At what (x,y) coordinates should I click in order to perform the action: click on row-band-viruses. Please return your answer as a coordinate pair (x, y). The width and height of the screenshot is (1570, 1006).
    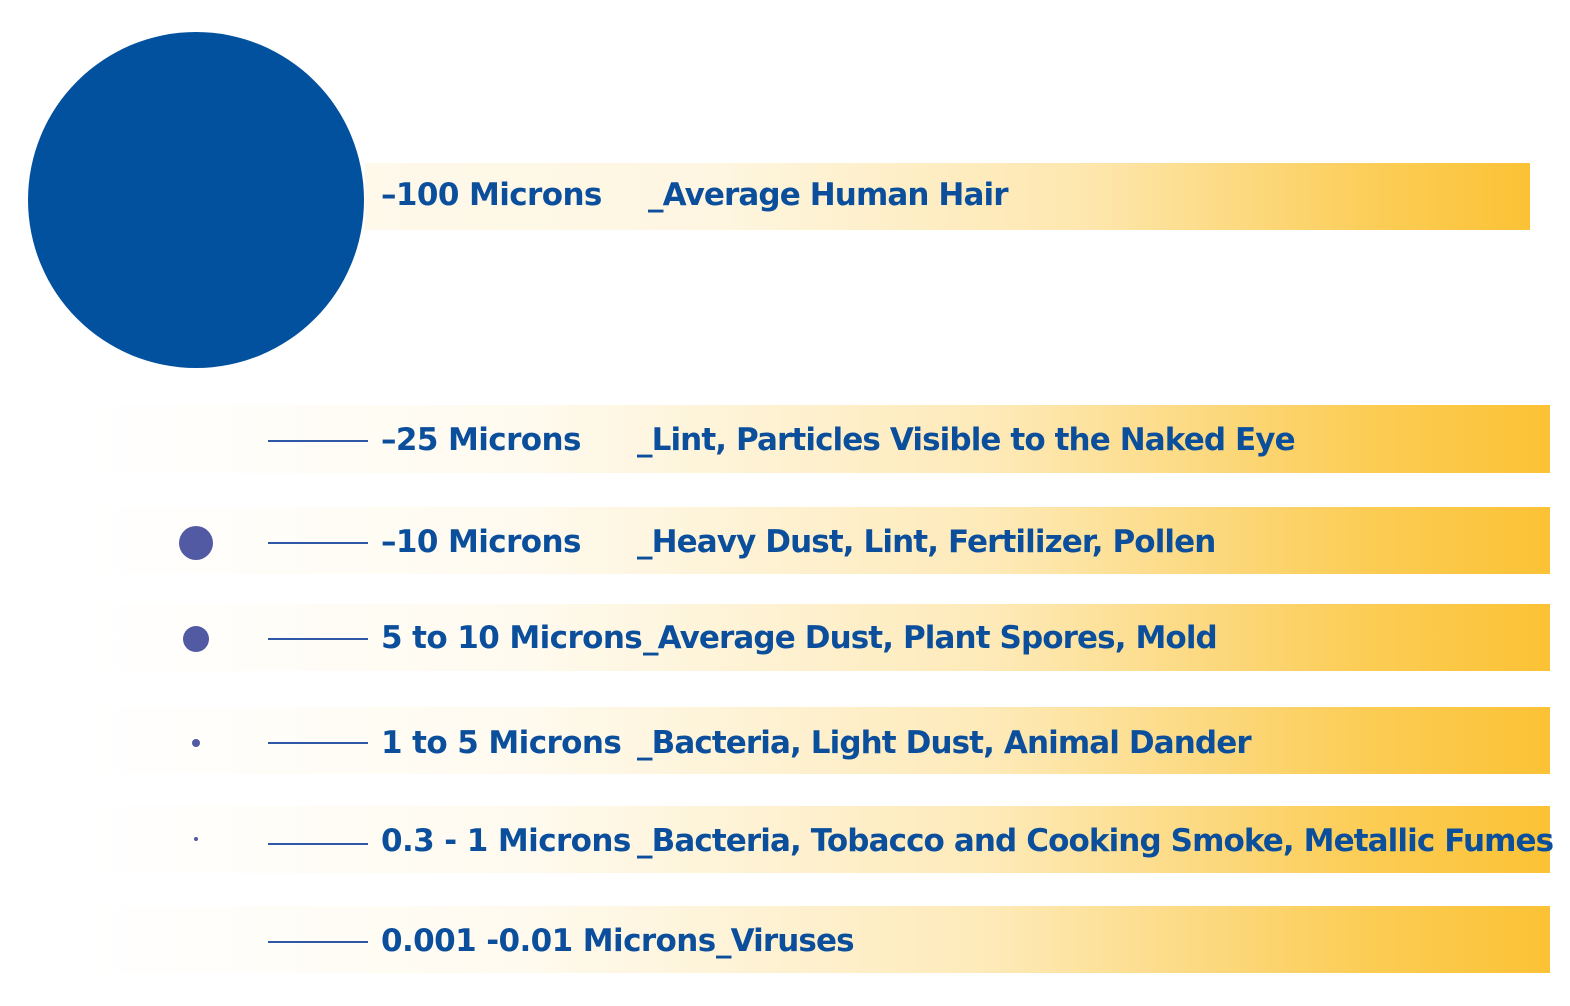
    Looking at the image, I should click on (815, 939).